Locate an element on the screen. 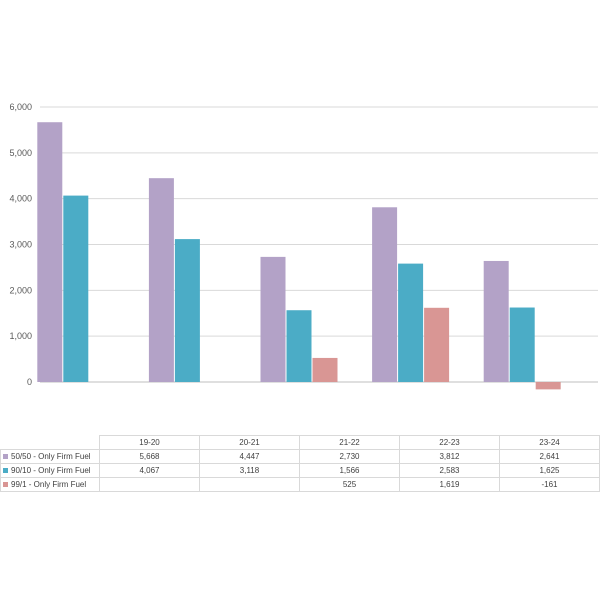  data-cell: 2,641 is located at coordinates (549, 456).